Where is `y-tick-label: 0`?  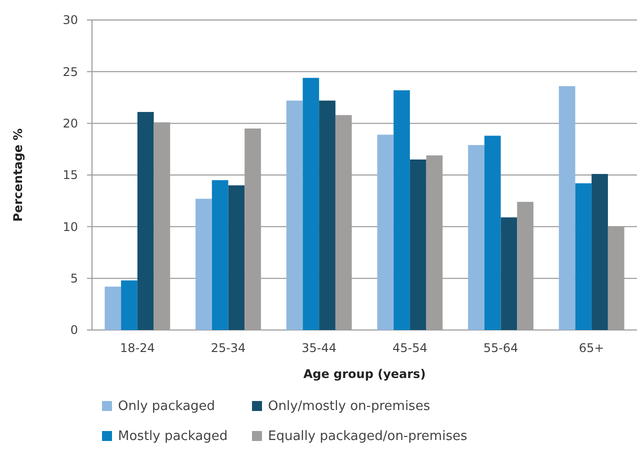
y-tick-label: 0 is located at coordinates (74, 330).